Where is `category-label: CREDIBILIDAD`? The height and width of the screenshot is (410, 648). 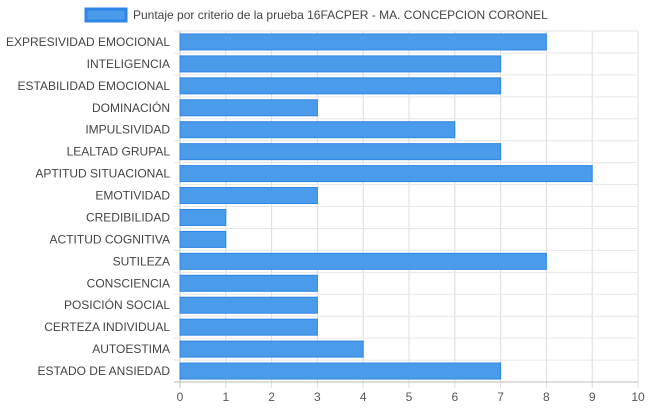 category-label: CREDIBILIDAD is located at coordinates (128, 217).